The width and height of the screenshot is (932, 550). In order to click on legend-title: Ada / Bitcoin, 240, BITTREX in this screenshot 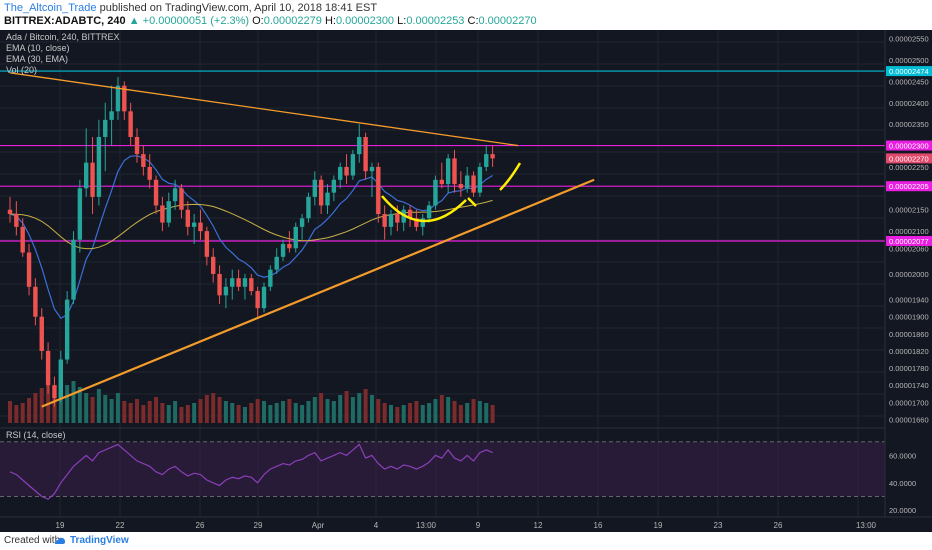, I will do `click(63, 37)`.